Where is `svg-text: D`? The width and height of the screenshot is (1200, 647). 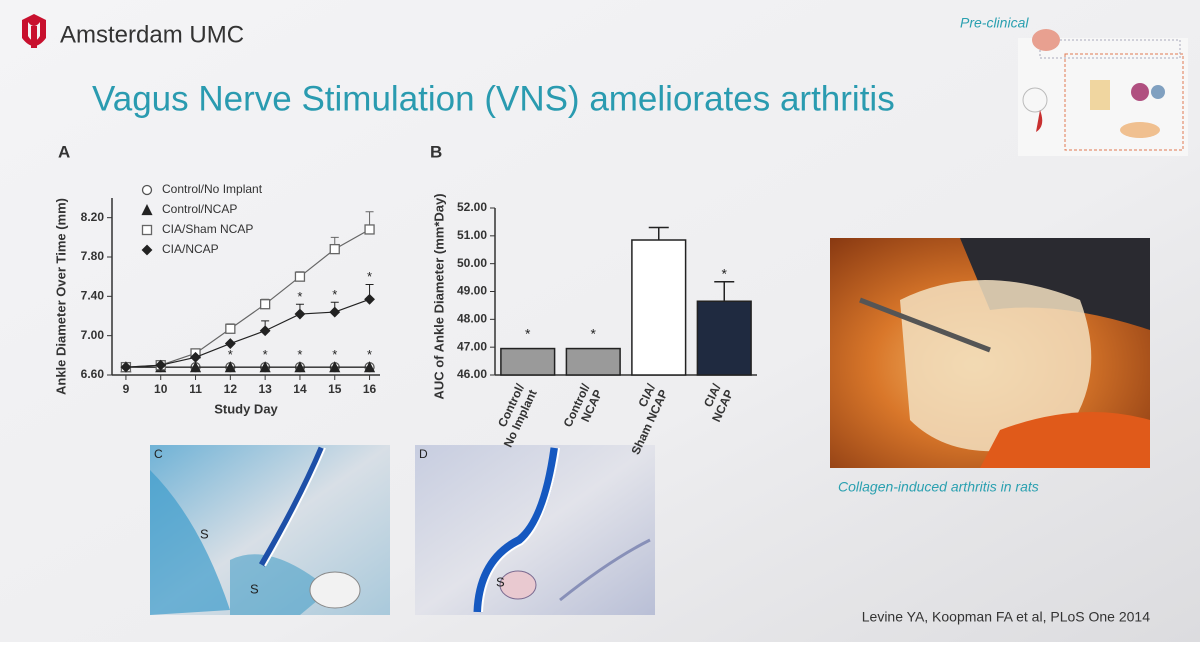
svg-text: D is located at coordinates (423, 454).